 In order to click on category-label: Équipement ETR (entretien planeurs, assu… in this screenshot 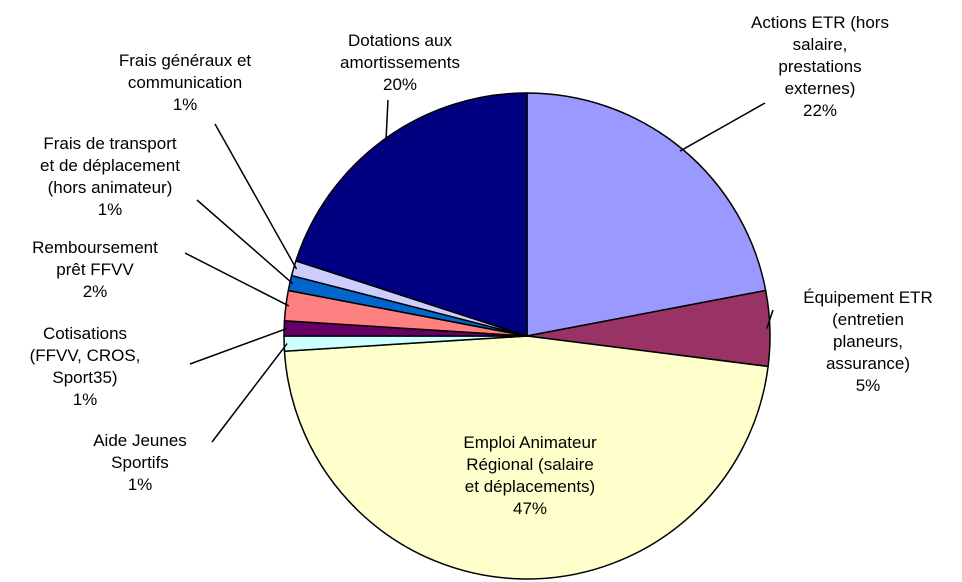, I will do `click(868, 330)`.